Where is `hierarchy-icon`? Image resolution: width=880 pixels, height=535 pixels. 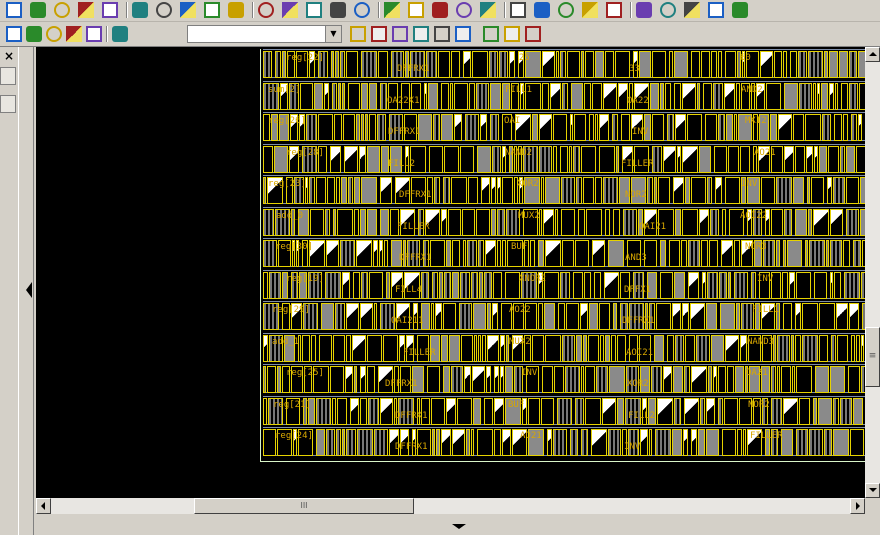
hierarchy-icon is located at coordinates (488, 10).